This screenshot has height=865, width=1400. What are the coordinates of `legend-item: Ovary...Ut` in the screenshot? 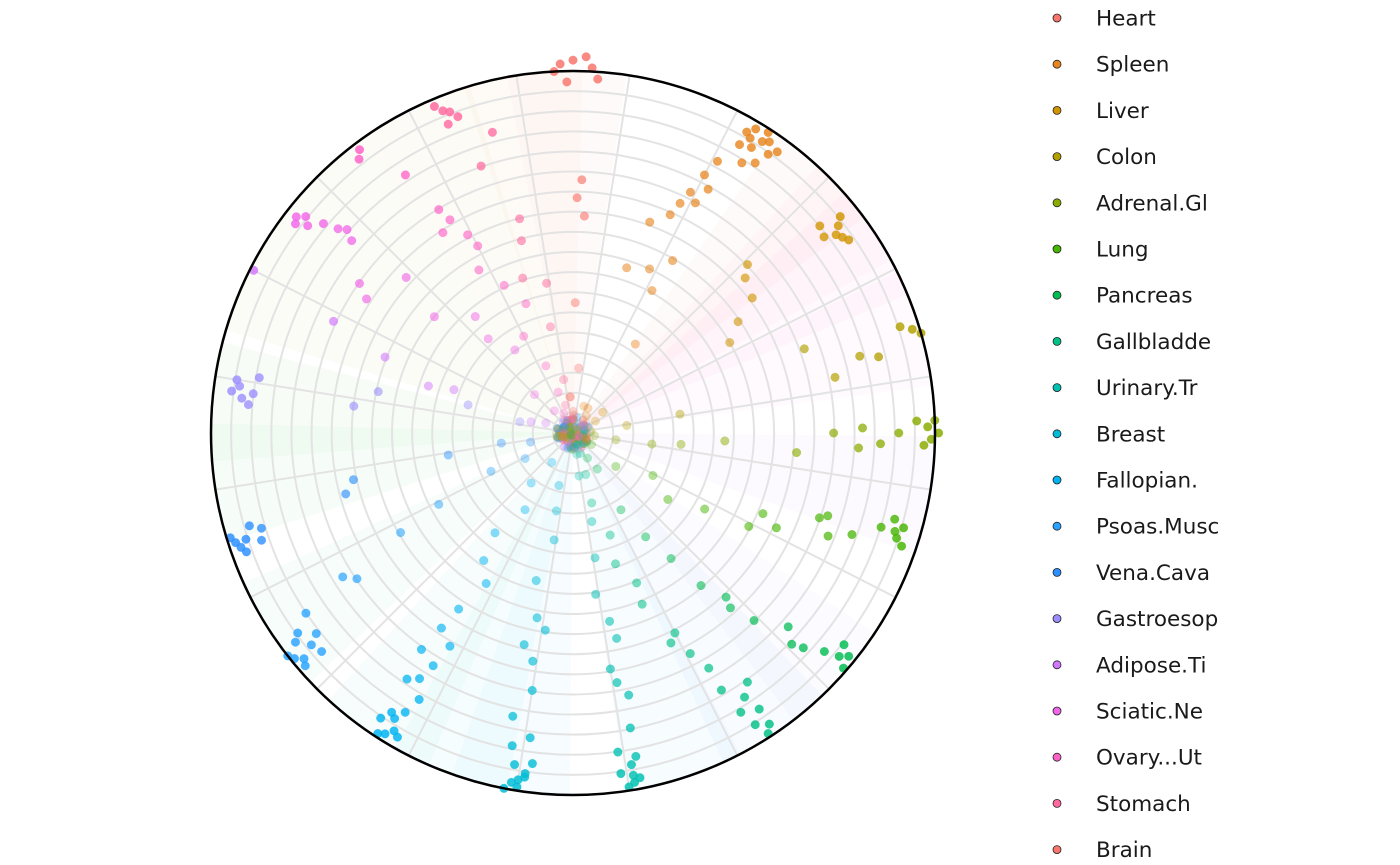 It's located at (1127, 758).